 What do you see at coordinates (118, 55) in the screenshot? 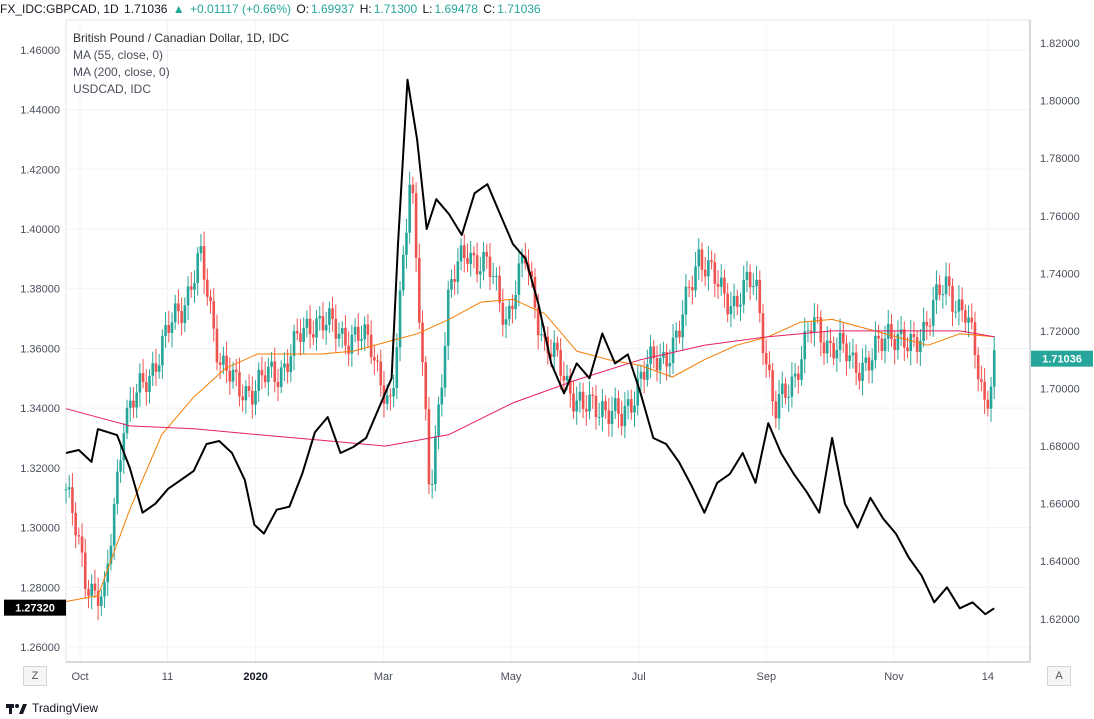
I see `legend-ma55: MA (55, close, 0)` at bounding box center [118, 55].